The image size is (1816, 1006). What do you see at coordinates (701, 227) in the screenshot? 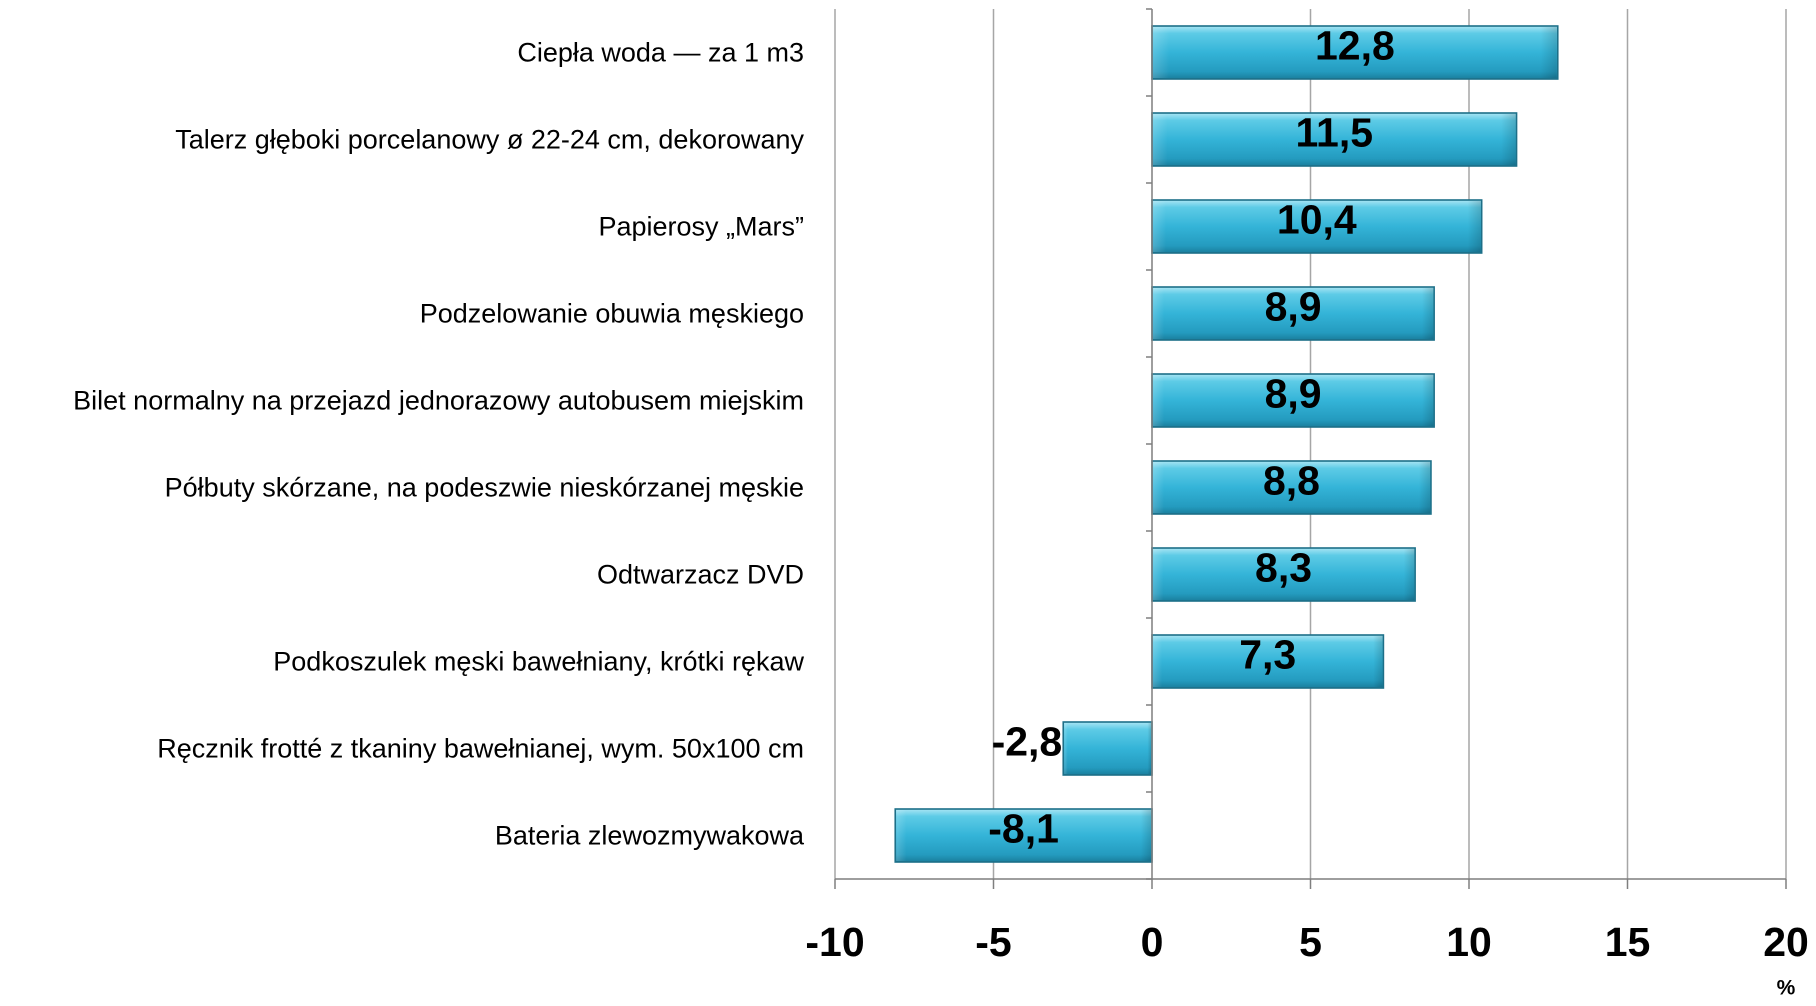
I see `category-label: Papierosy „Mars”` at bounding box center [701, 227].